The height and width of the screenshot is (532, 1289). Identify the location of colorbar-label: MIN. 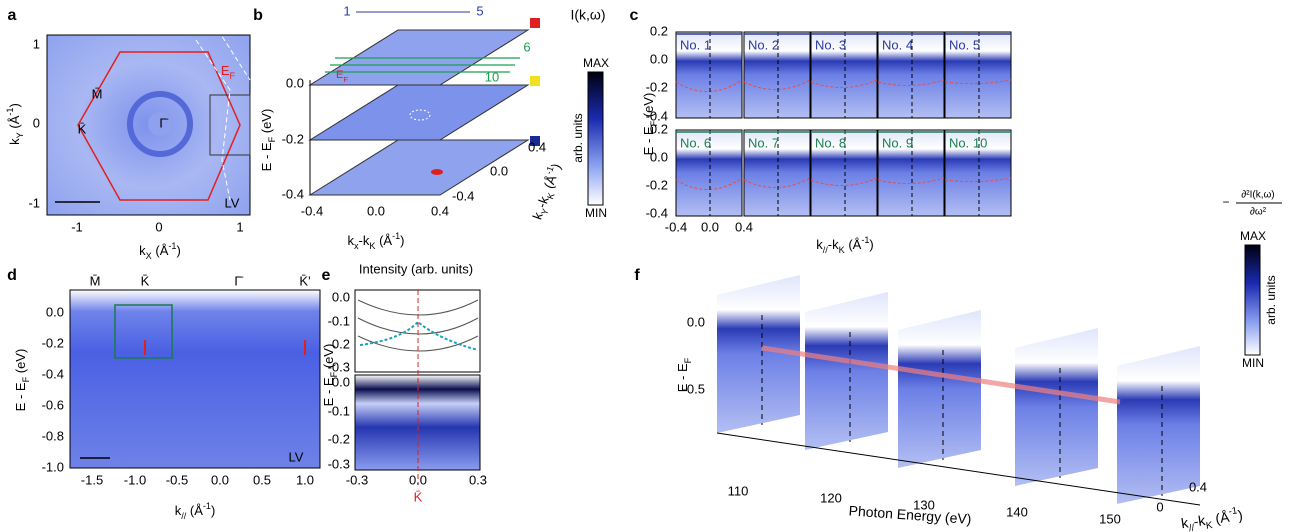
(596, 213).